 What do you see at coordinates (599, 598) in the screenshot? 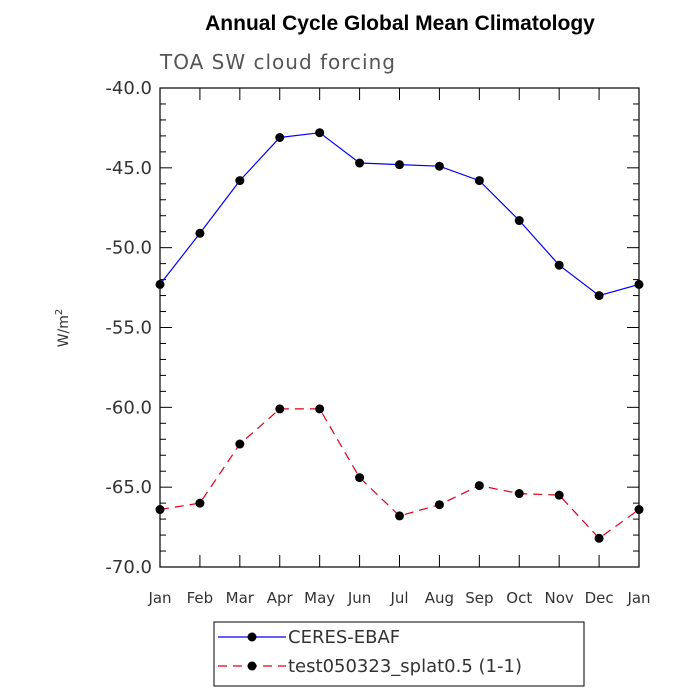
I see `x-tick-label: Dec` at bounding box center [599, 598].